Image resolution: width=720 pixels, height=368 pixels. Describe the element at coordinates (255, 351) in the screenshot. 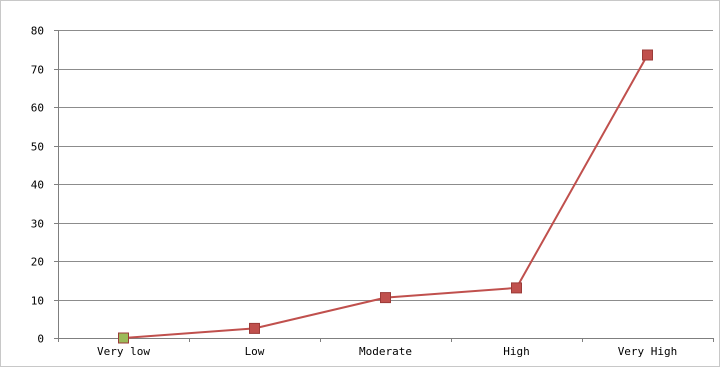

I see `x-tick-label-low: Low` at that location.